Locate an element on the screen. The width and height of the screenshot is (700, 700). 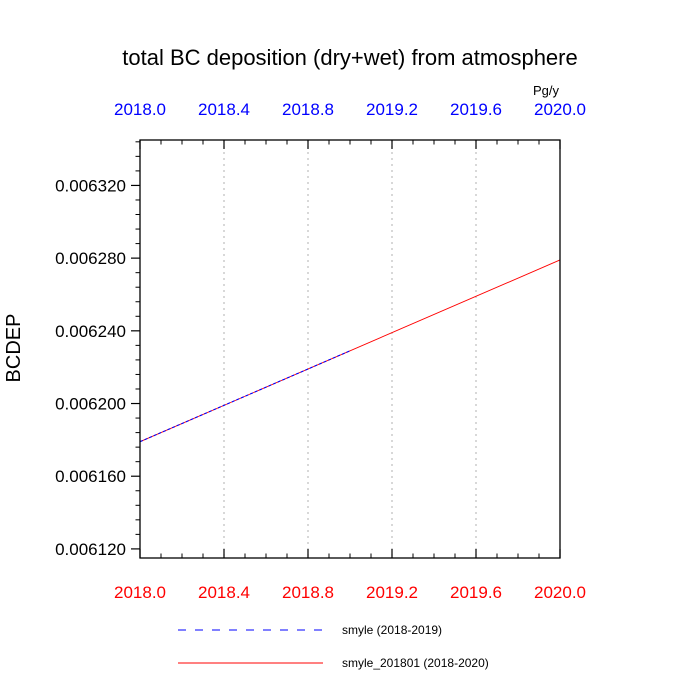
y-tick-label: 0.006200 is located at coordinates (90, 404).